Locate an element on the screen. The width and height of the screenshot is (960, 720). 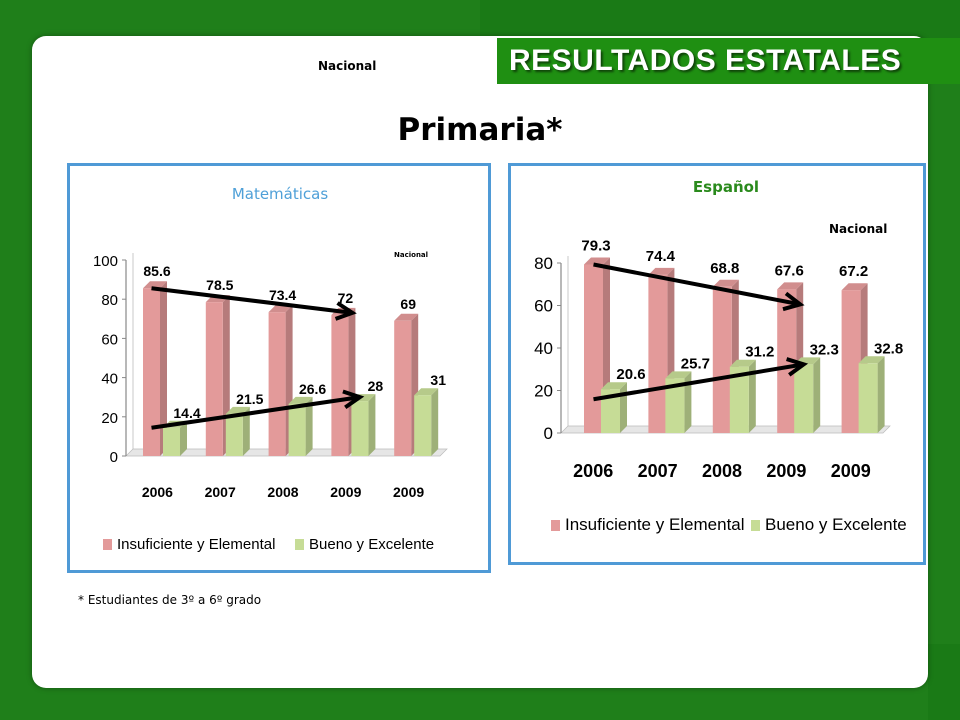
data-label-bueno: 32.8 is located at coordinates (888, 348).